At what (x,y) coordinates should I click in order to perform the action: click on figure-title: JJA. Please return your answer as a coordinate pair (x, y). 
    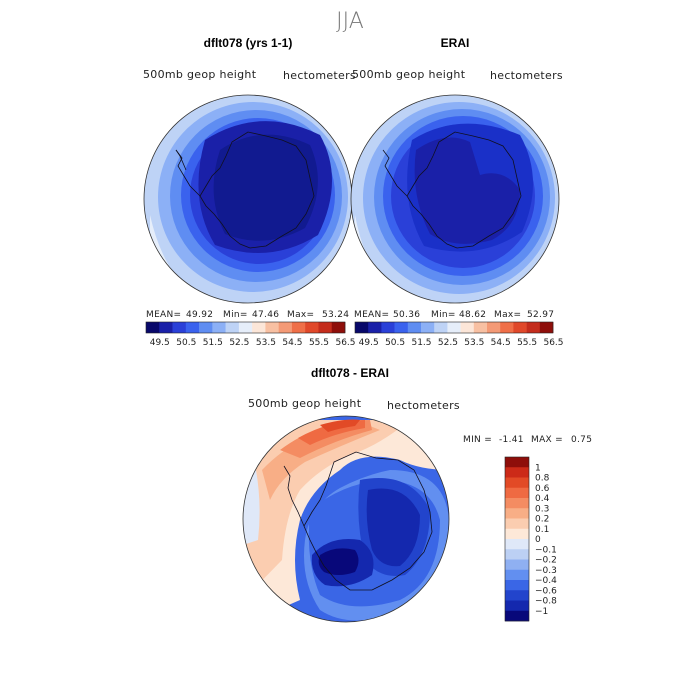
    Looking at the image, I should click on (350, 21).